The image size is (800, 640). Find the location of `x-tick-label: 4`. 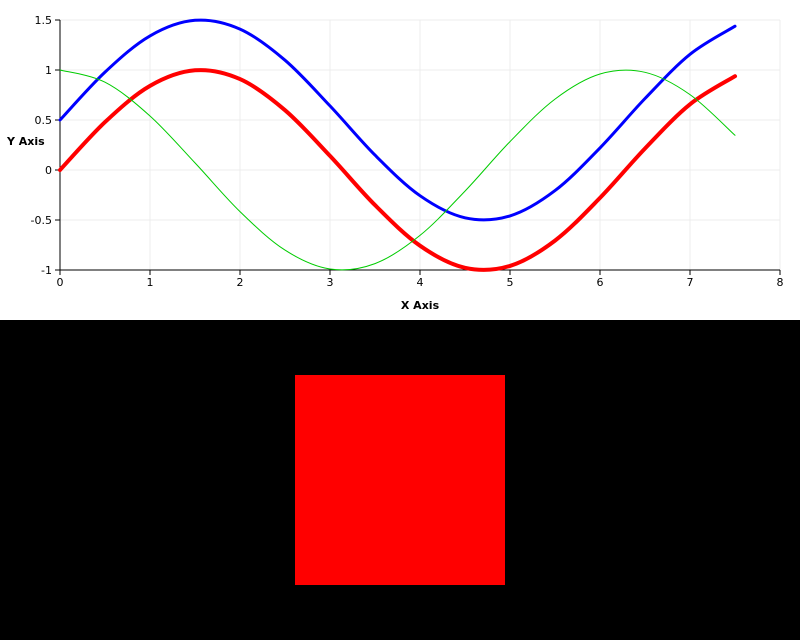

x-tick-label: 4 is located at coordinates (420, 282).